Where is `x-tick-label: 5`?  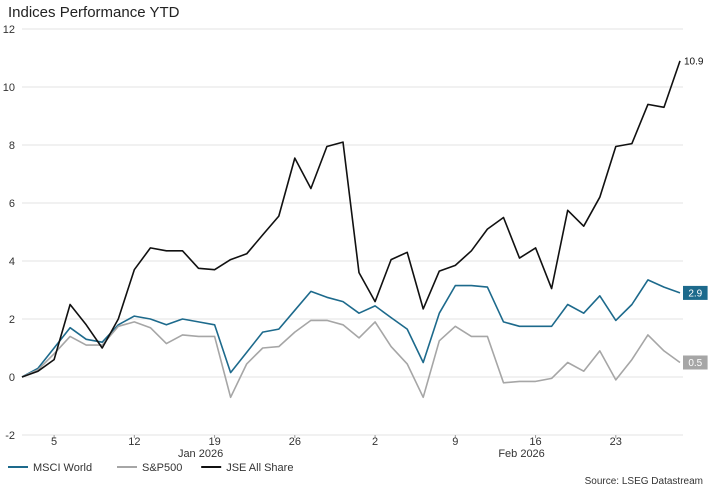 x-tick-label: 5 is located at coordinates (54, 442).